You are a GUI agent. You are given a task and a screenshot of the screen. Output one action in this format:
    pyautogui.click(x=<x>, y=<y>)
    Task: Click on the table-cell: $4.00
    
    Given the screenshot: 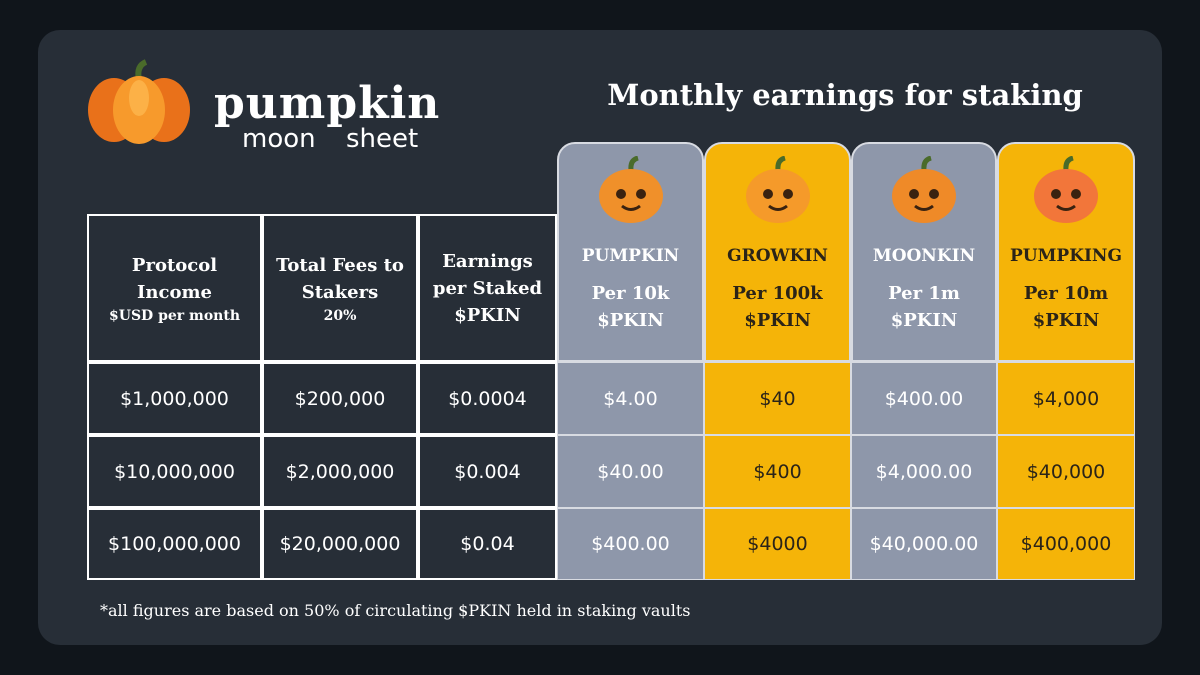 What is the action you would take?
    pyautogui.click(x=630, y=398)
    